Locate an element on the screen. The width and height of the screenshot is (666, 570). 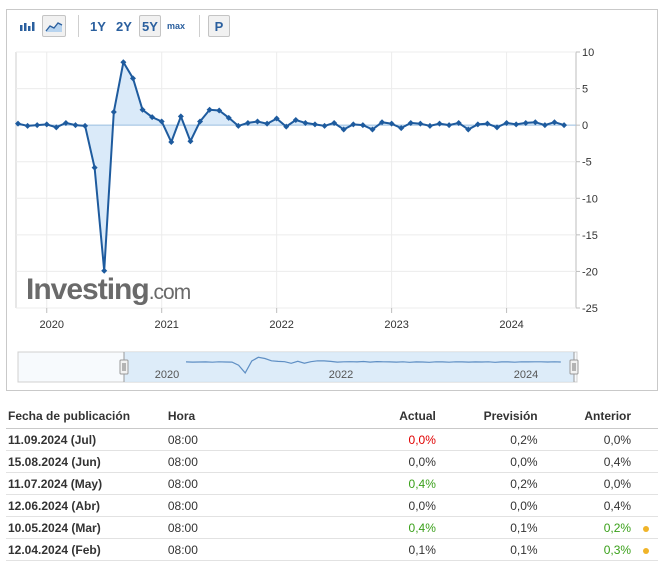
range-5y-button: 5Y is located at coordinates (150, 26).